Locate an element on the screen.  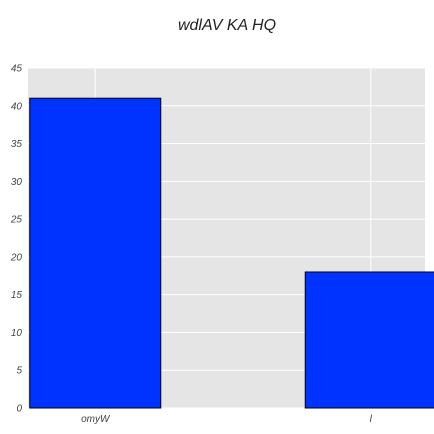
y-tick-label: 30 is located at coordinates (17, 182).